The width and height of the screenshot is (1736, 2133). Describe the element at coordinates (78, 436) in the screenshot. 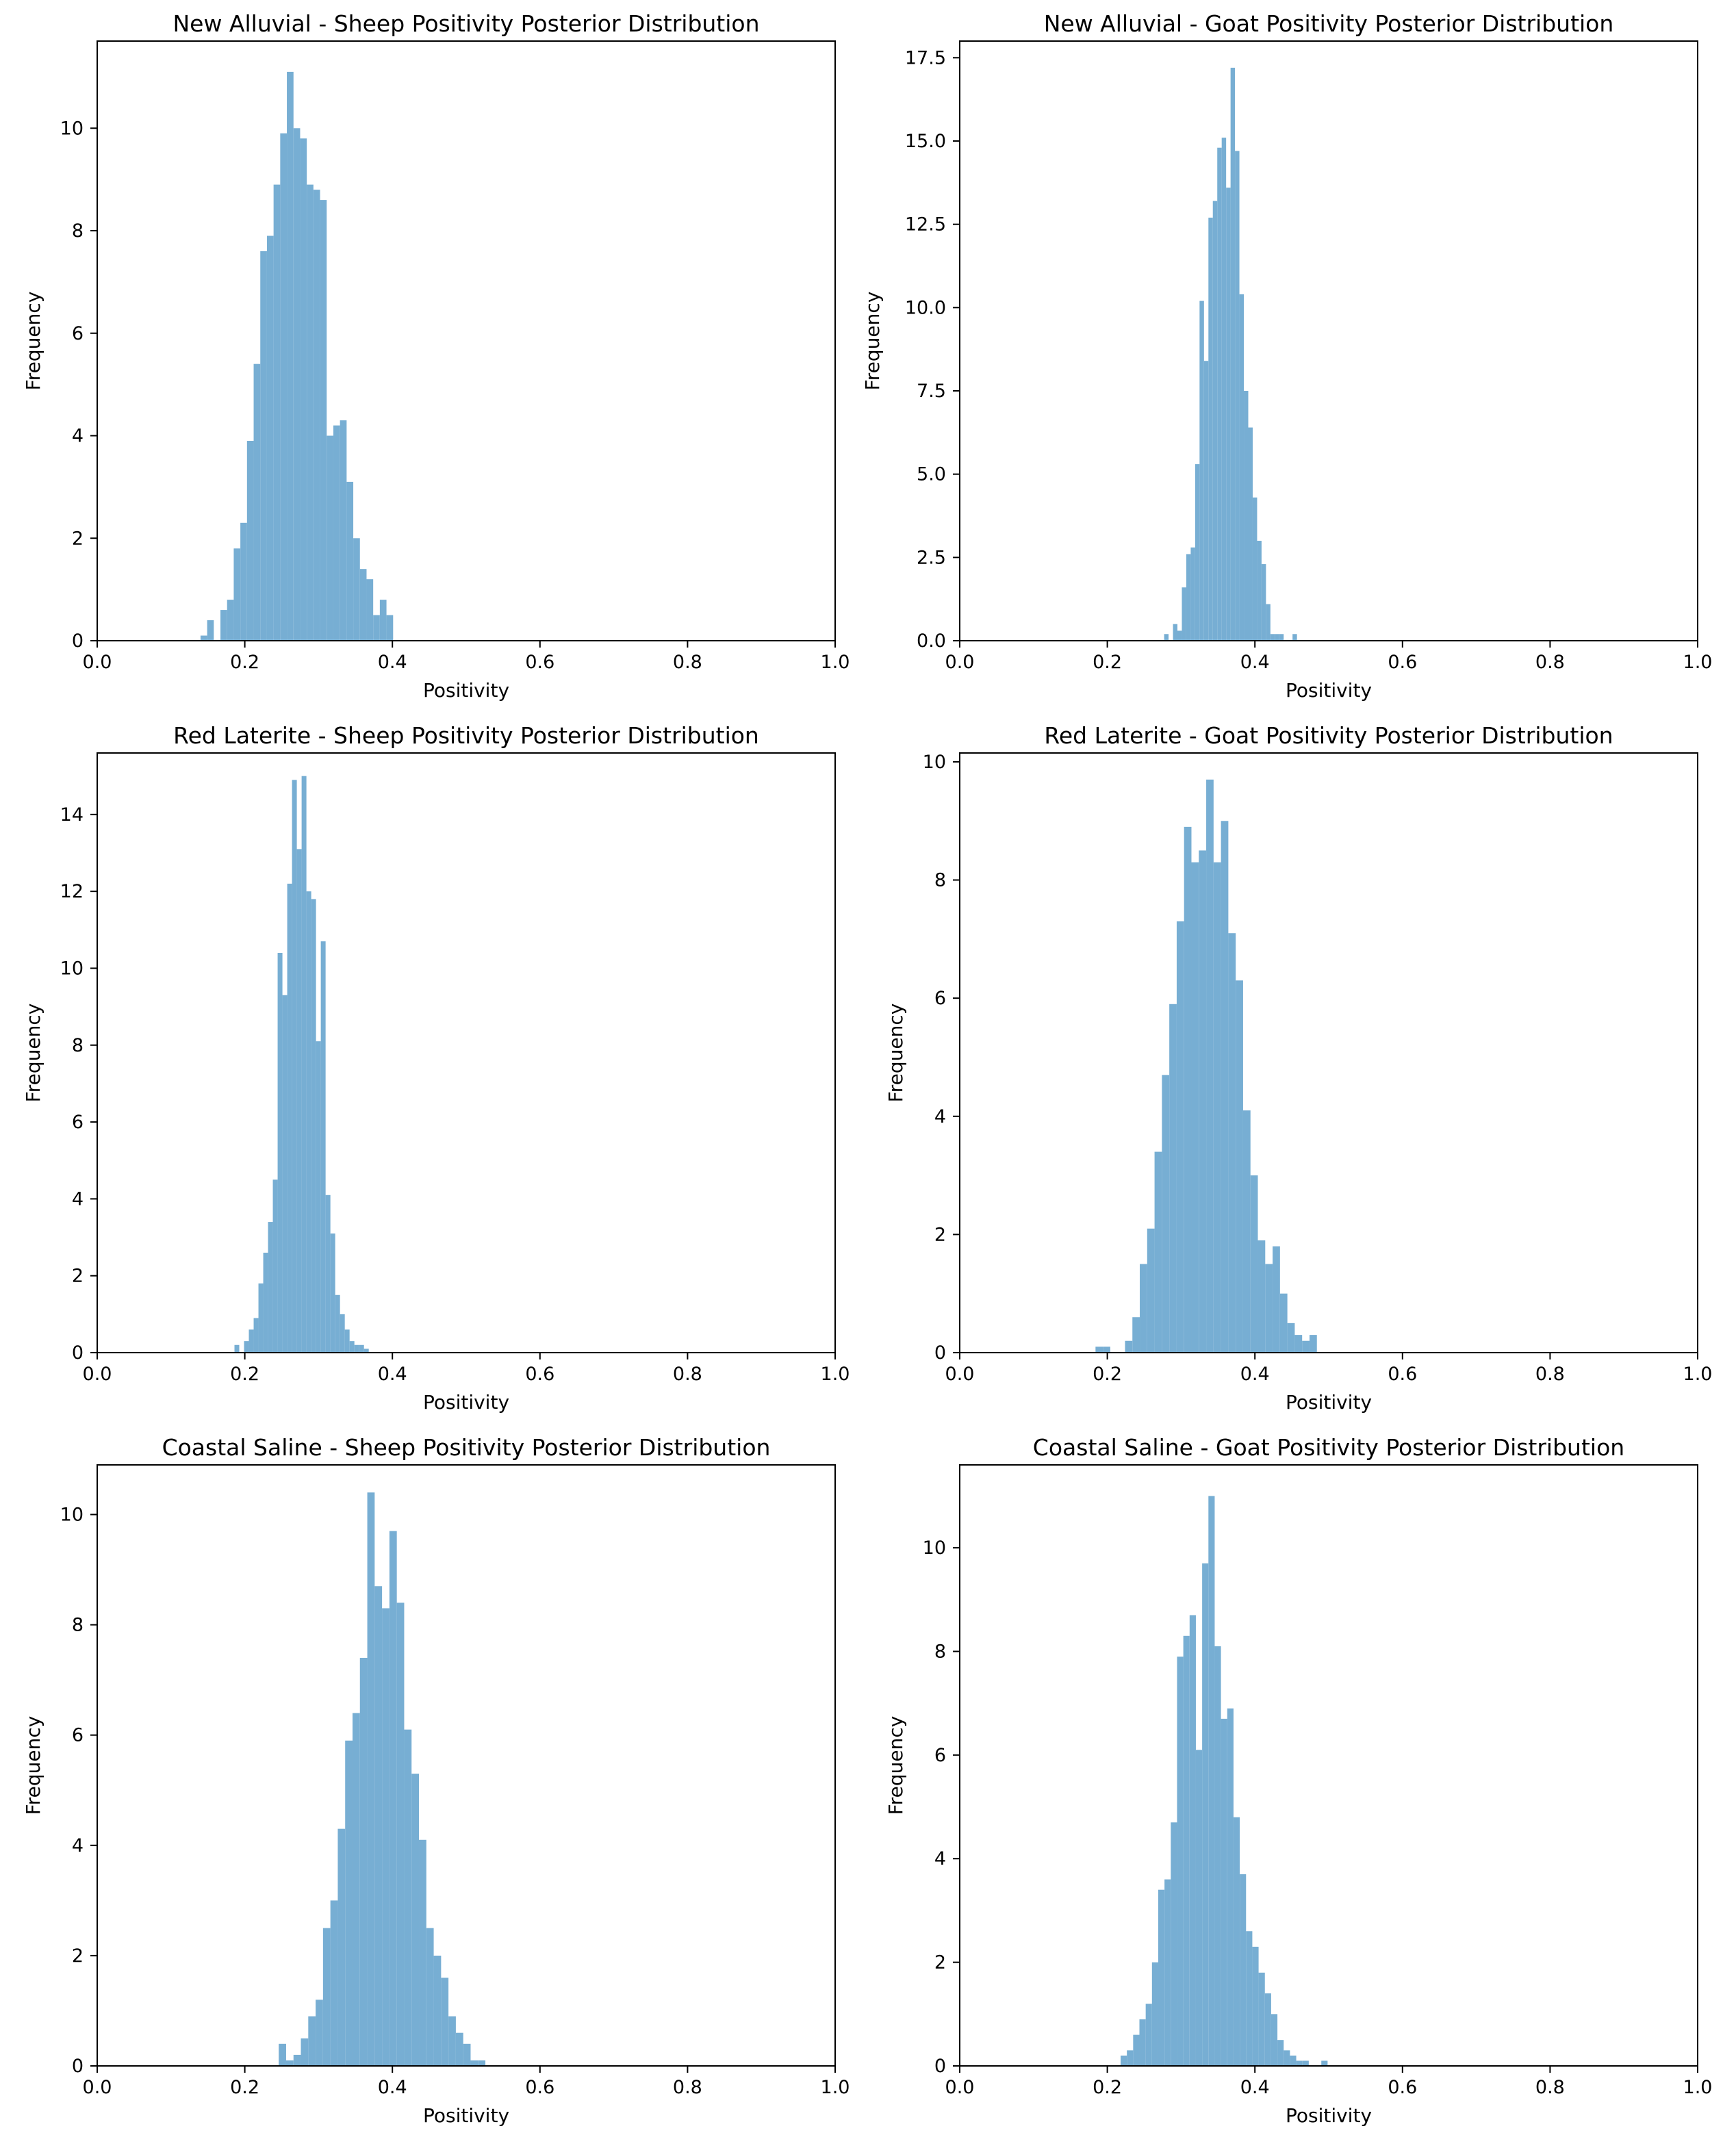

I see `y-tick-label: 4` at that location.